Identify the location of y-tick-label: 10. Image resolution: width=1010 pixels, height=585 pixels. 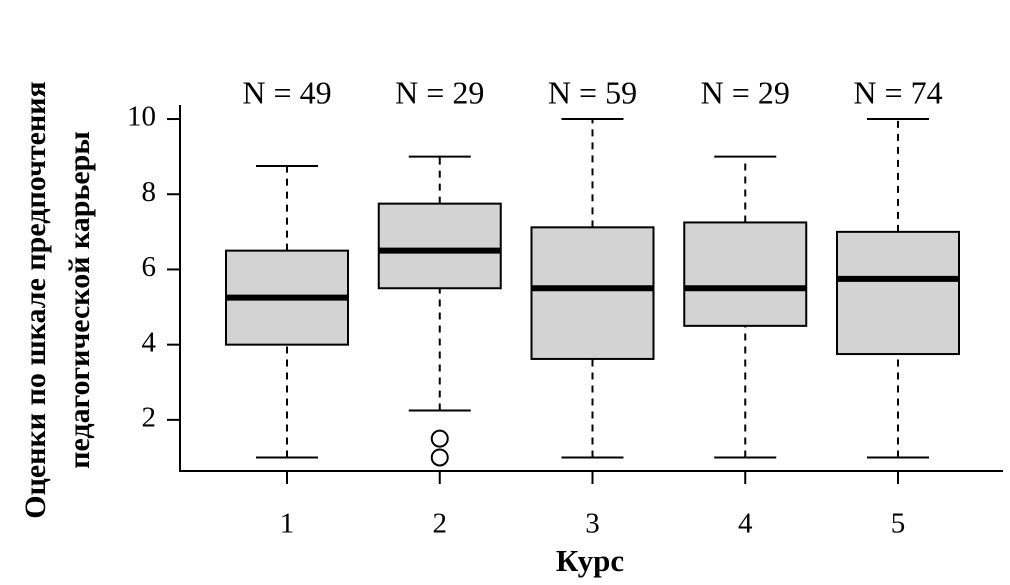
(141, 117).